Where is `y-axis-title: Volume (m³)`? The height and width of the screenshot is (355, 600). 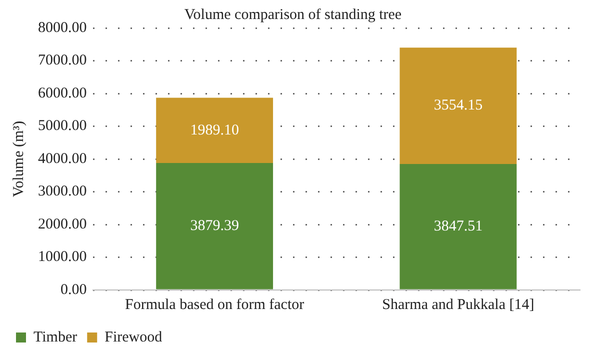
y-axis-title: Volume (m³) is located at coordinates (18, 159).